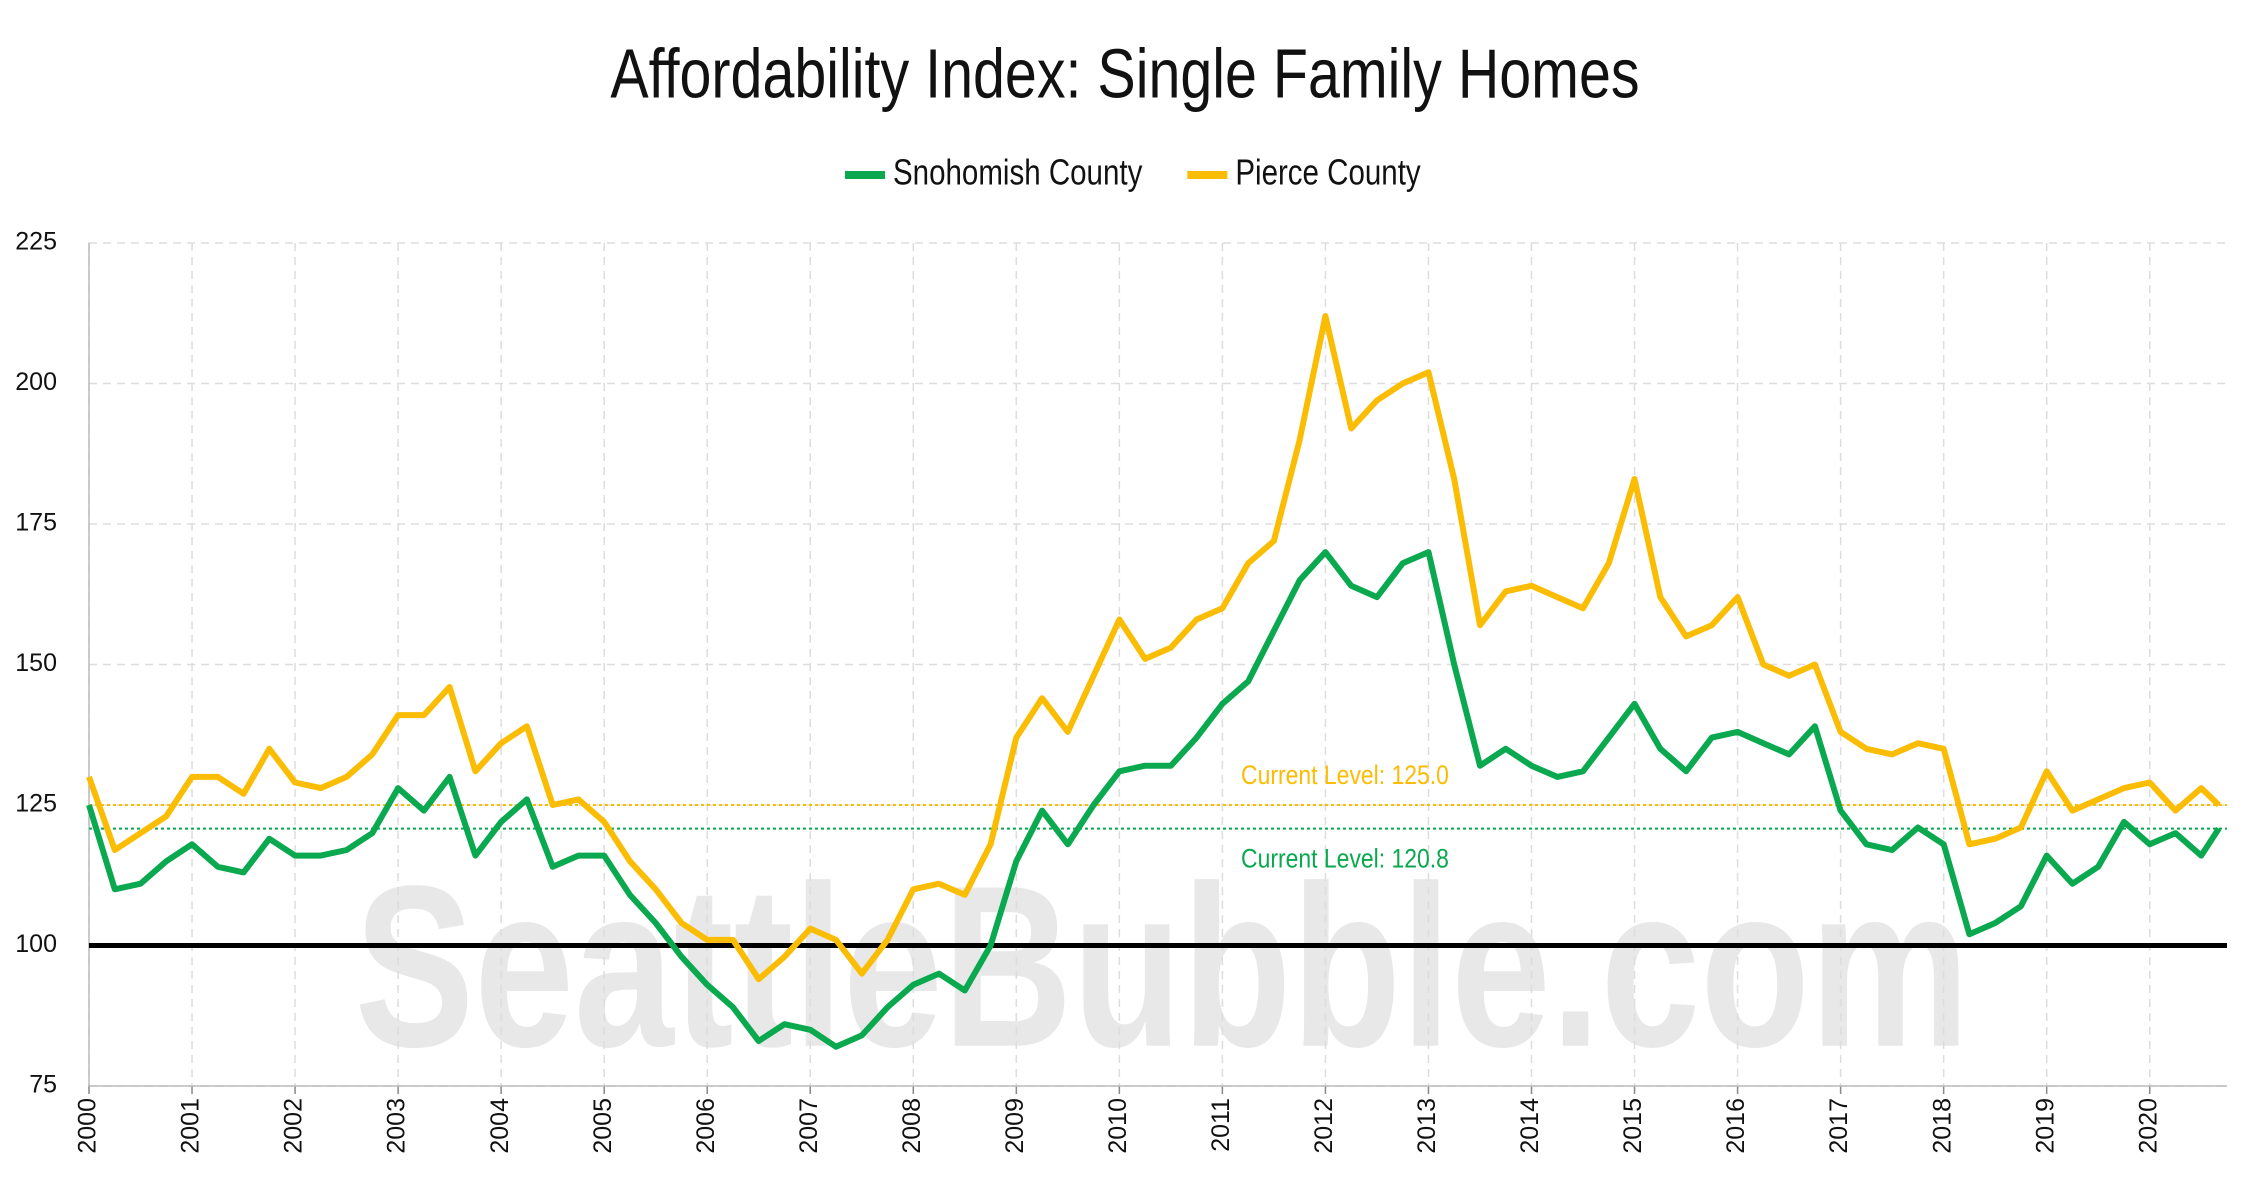 The height and width of the screenshot is (1182, 2250). Describe the element at coordinates (1221, 1125) in the screenshot. I see `x-tick-label: 2011` at that location.